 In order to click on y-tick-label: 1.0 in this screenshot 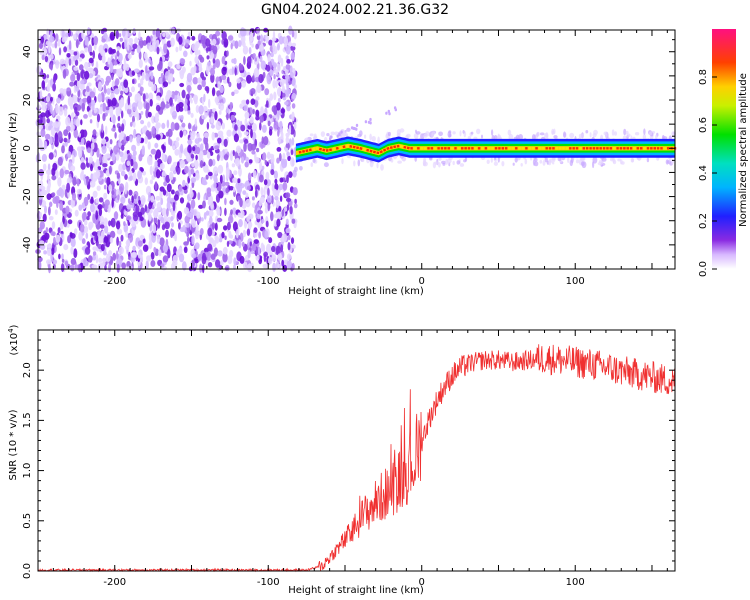, I will do `click(27, 471)`.